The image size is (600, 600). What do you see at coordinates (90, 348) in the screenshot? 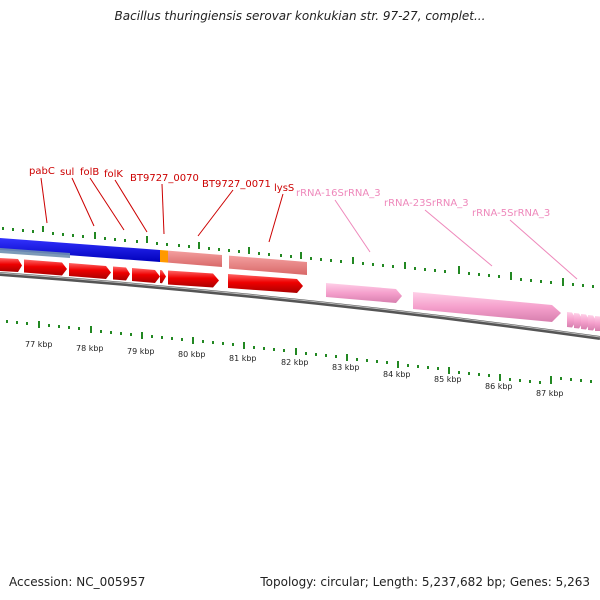
I see `scale-label: 78 kbp` at bounding box center [90, 348].